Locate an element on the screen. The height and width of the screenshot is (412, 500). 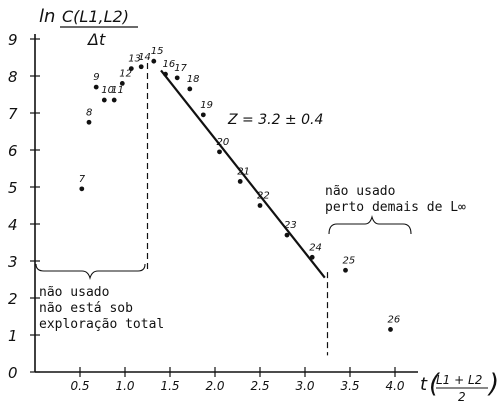
y-label-denominator: Δt is located at coordinates (96, 39).